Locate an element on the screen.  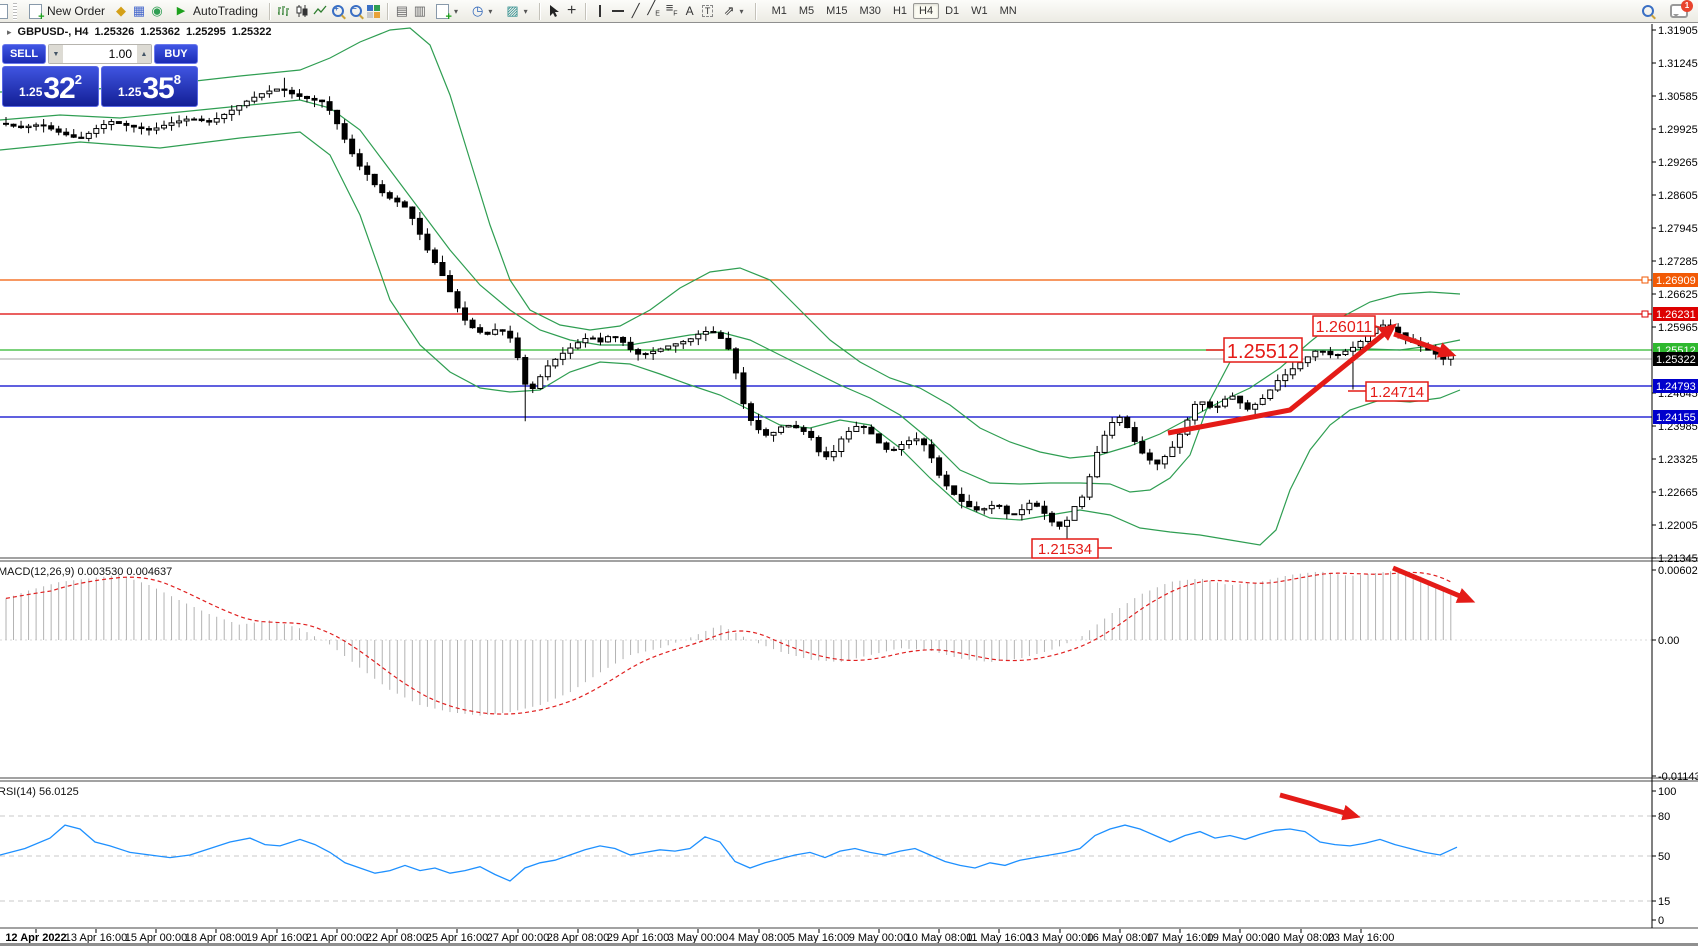
date-tick-label: 29 Apr 16:00 is located at coordinates (638, 938).